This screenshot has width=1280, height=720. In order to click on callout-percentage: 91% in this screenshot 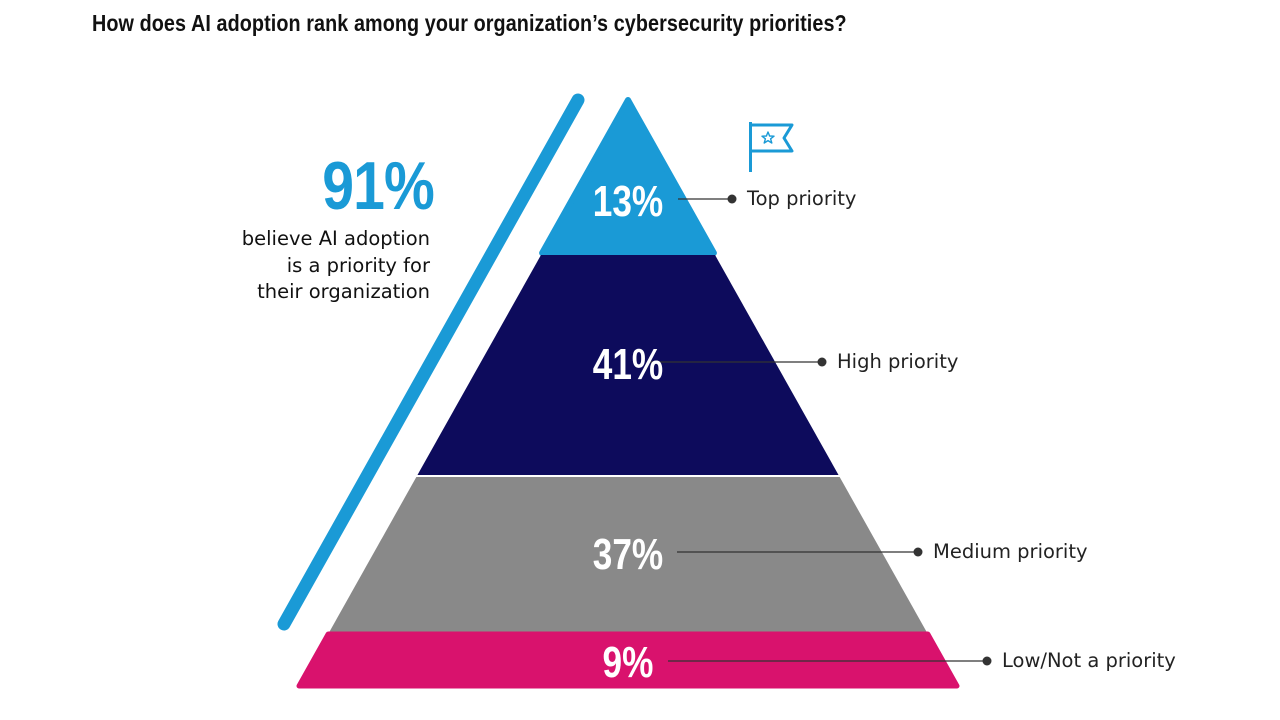, I will do `click(378, 186)`.